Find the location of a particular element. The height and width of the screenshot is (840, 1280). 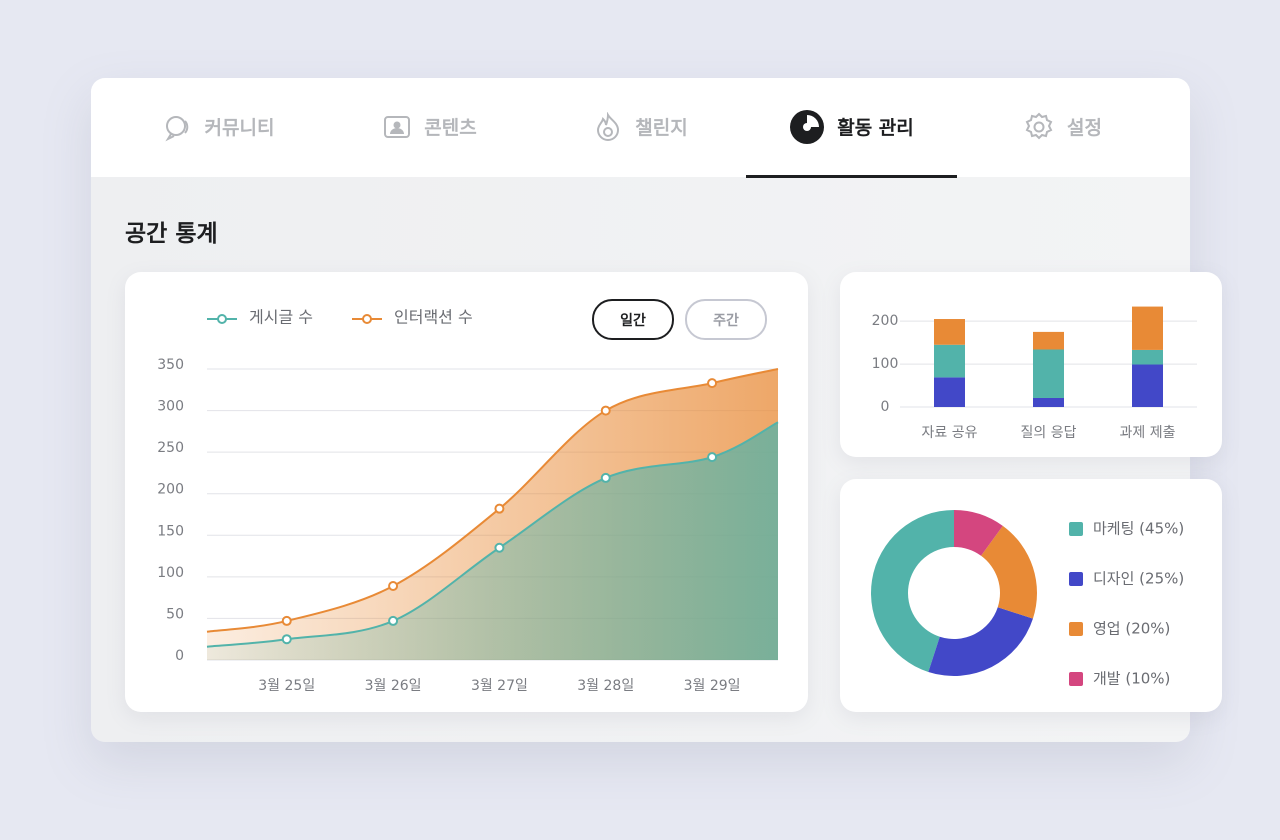

tab: 챌린지 is located at coordinates (640, 126).